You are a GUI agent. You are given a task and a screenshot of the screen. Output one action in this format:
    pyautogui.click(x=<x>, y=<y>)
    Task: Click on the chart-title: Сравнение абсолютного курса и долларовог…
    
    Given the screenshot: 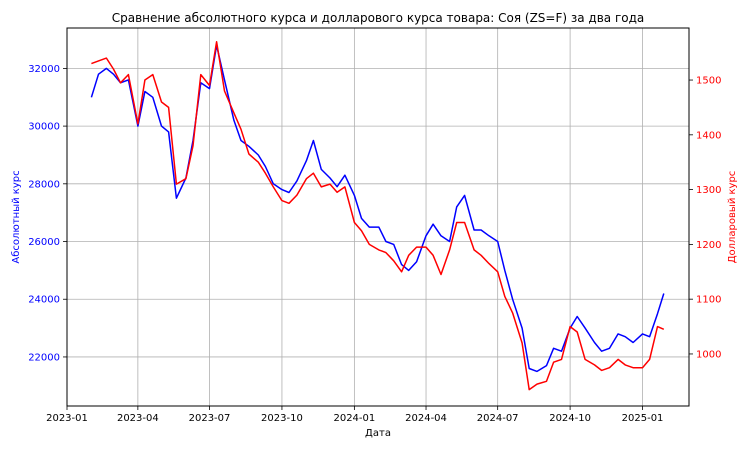 What is the action you would take?
    pyautogui.click(x=378, y=18)
    